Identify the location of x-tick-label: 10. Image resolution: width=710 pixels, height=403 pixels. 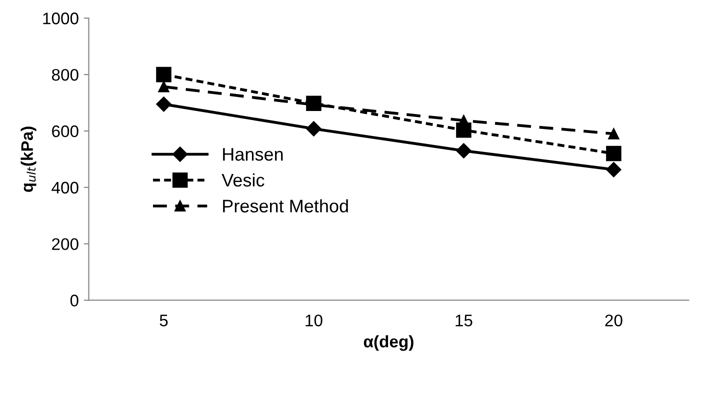
(314, 320).